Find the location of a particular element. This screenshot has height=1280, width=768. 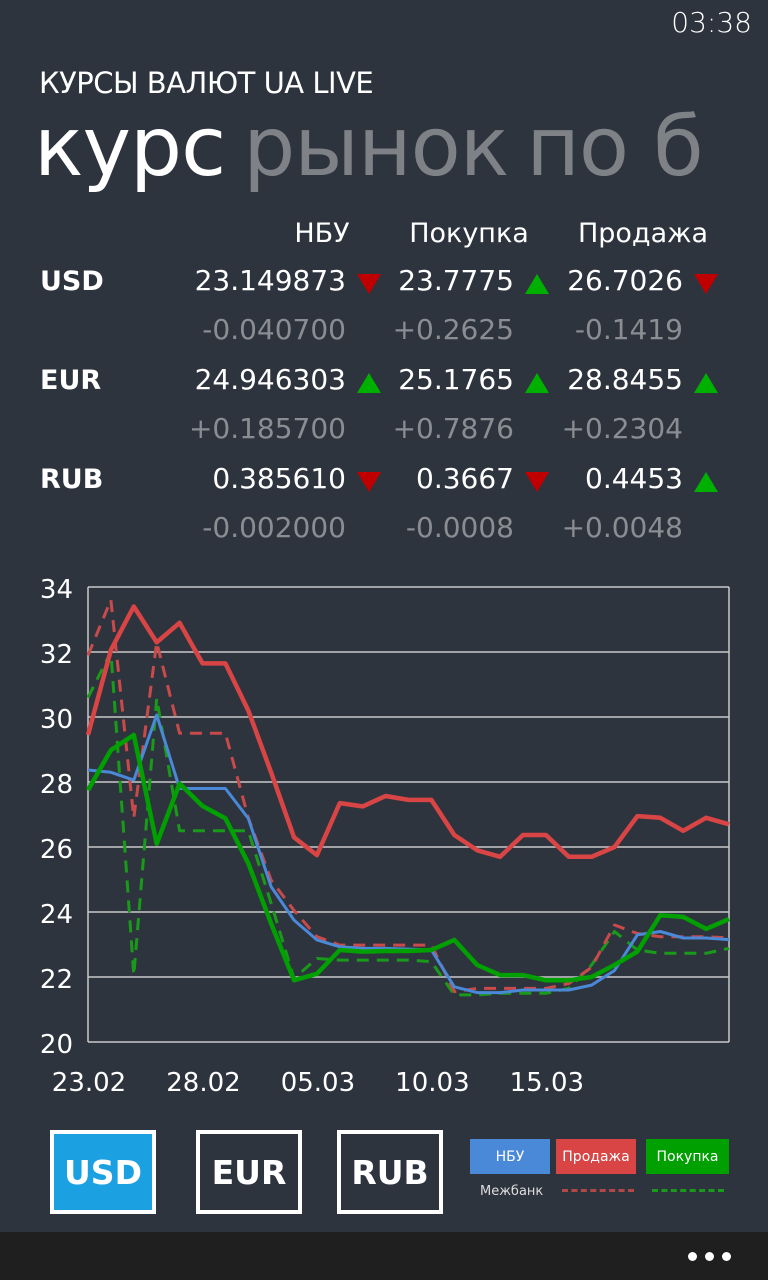

rate-change: +0.0048 is located at coordinates (622, 527).